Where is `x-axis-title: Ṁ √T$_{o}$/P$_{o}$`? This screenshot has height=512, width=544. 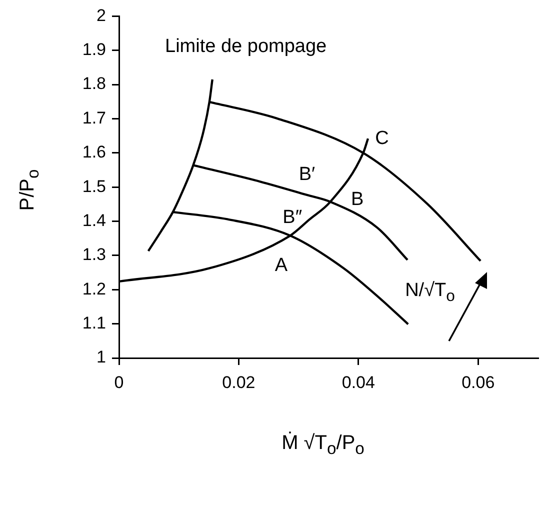
x-axis-title: Ṁ √T$_{o}$/P$_{o}$ is located at coordinates (323, 445).